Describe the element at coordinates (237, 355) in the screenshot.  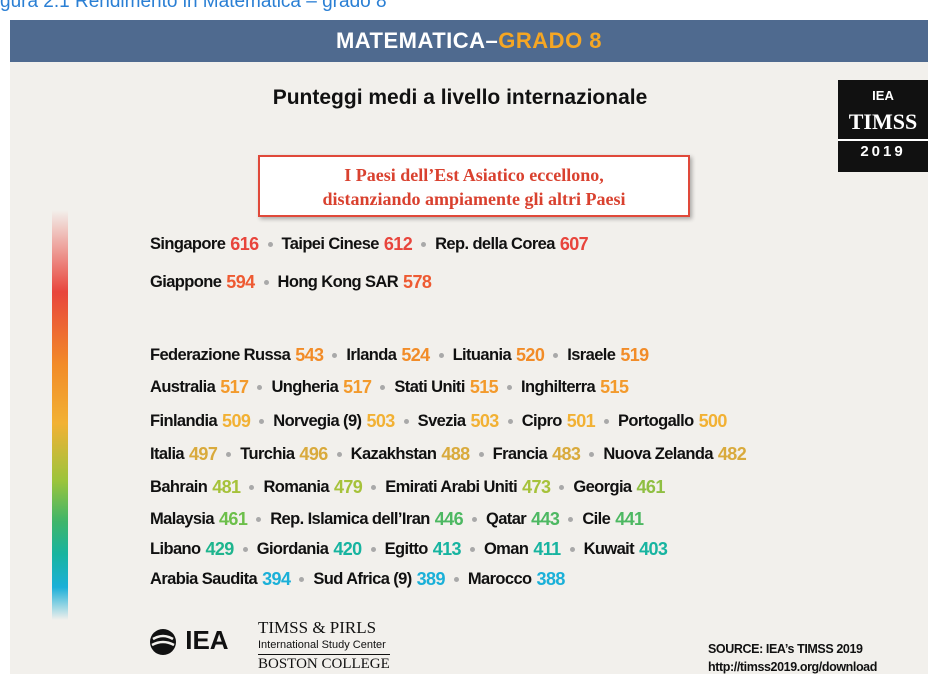
I see `country-item: Federazione Russa 543` at that location.